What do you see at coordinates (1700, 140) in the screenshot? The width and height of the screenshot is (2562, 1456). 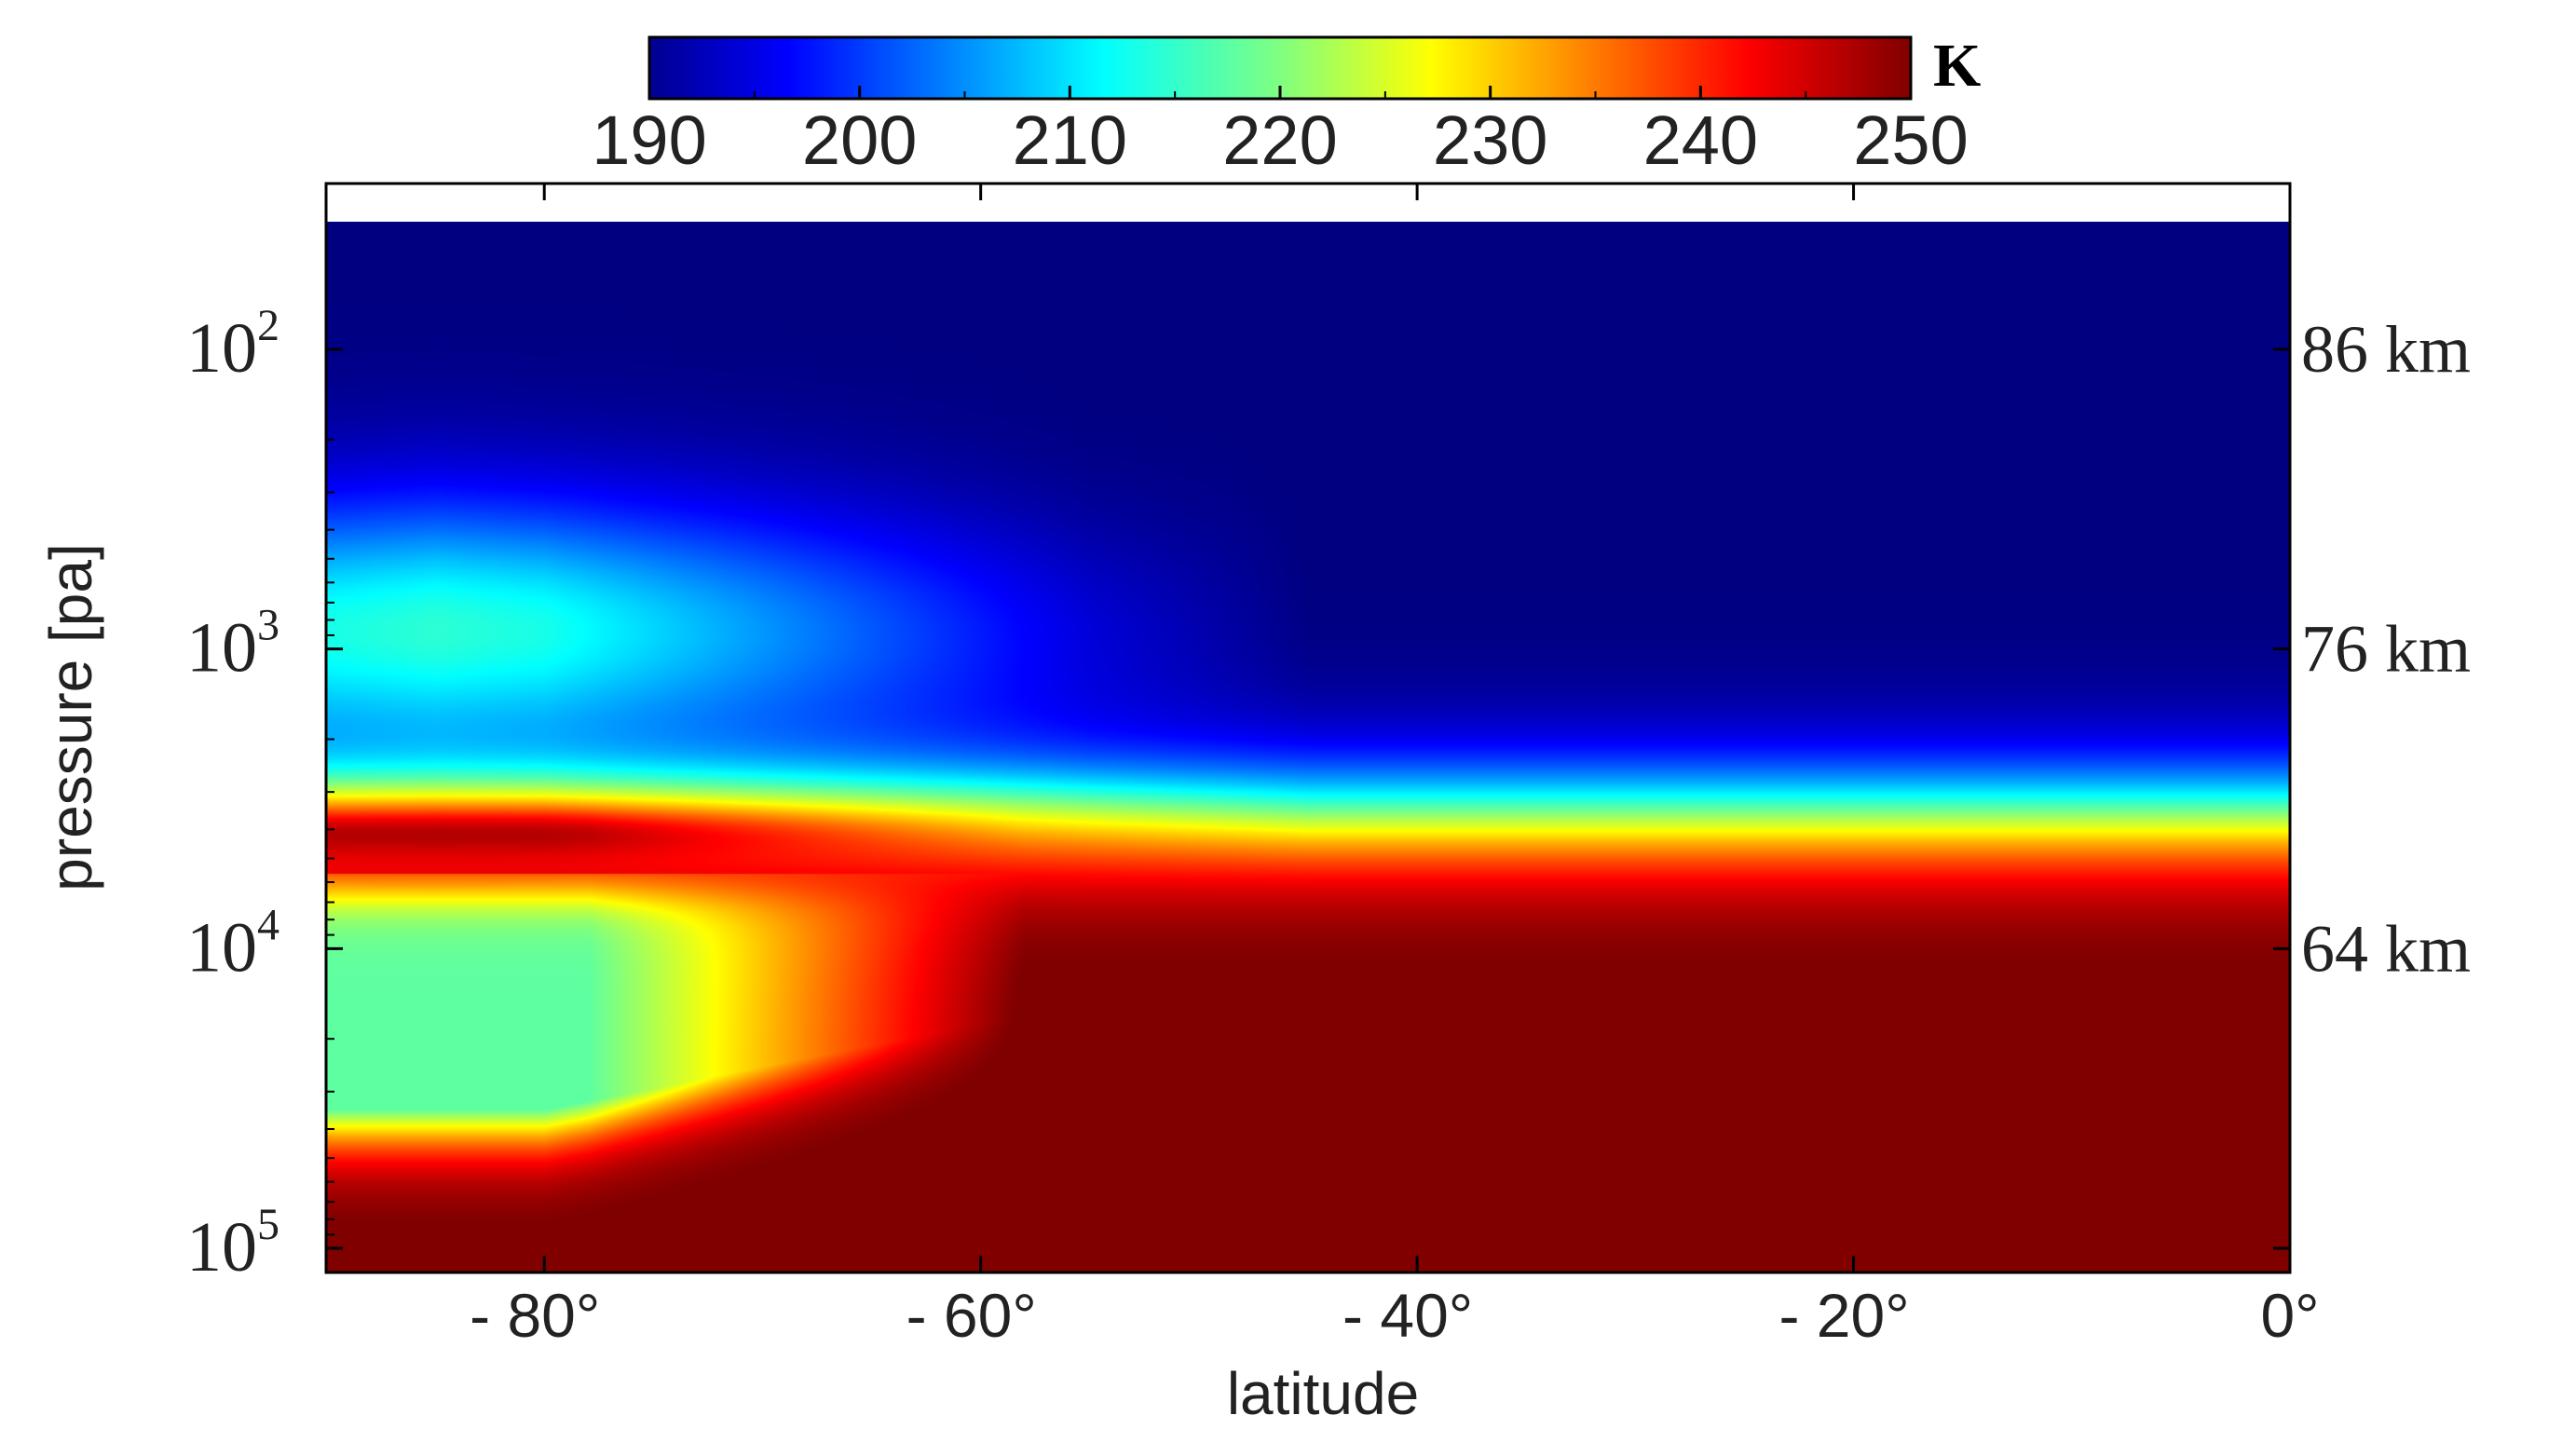 I see `colorbar-tick-label: 240` at bounding box center [1700, 140].